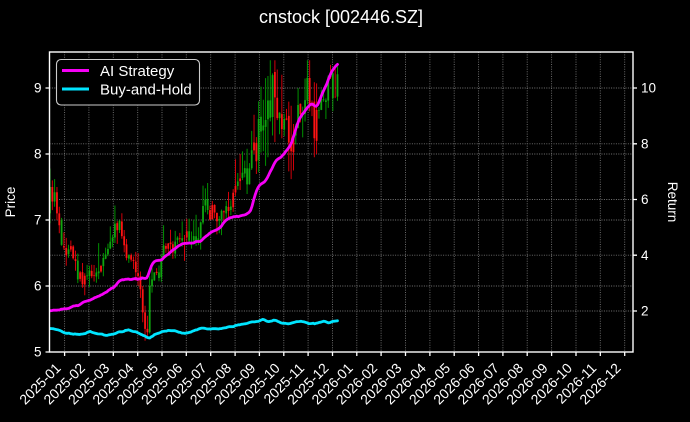  Describe the element at coordinates (645, 255) in the screenshot. I see `svg-text: 4` at that location.